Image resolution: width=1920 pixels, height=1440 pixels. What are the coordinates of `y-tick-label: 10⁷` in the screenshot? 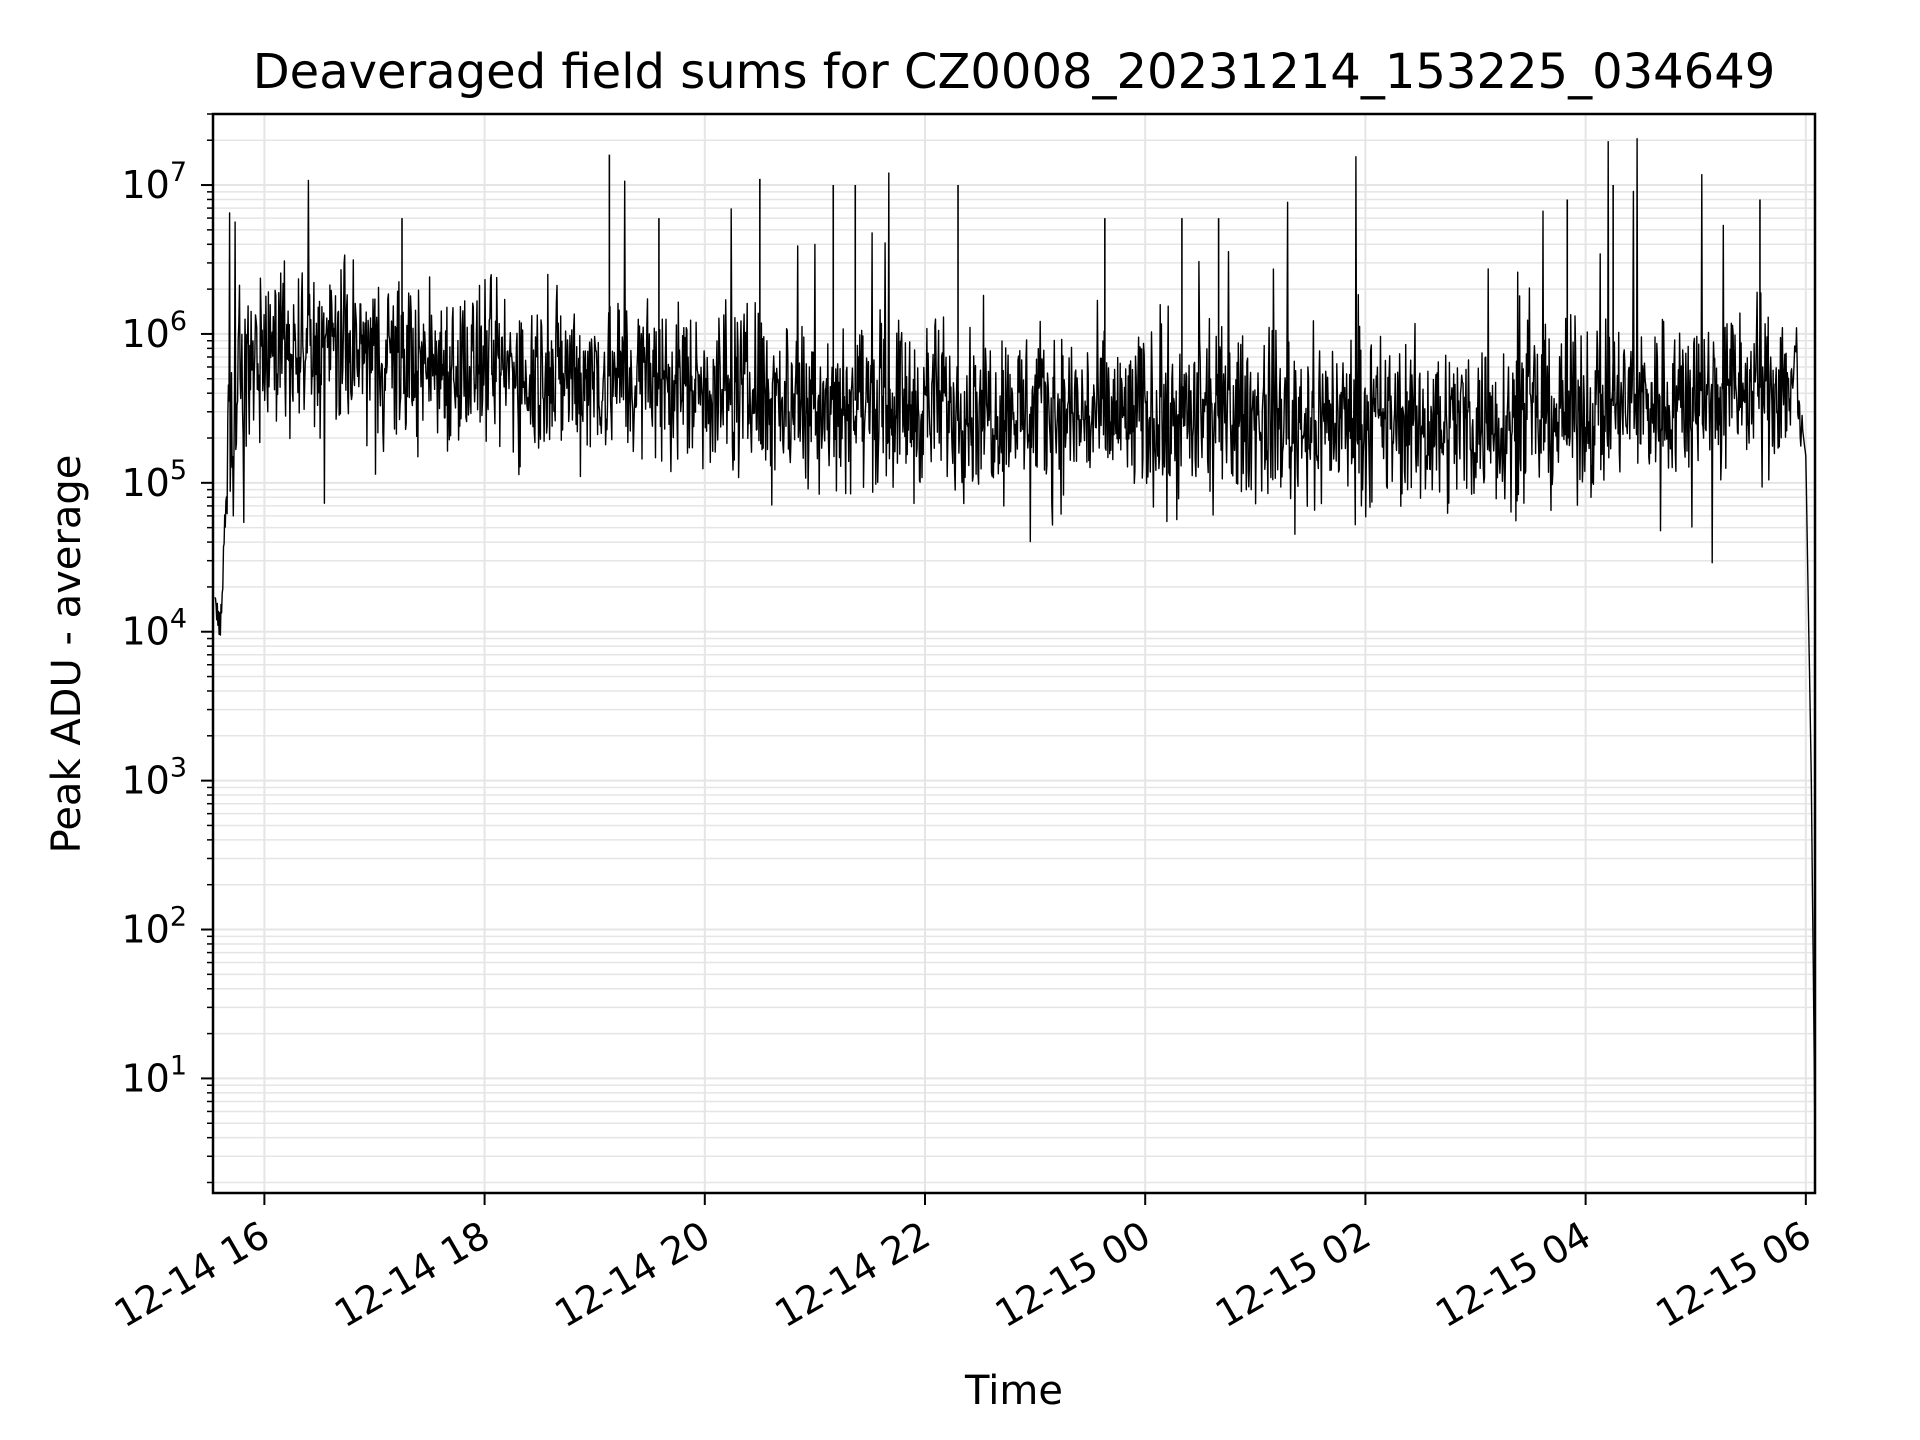 It's located at (154, 182).